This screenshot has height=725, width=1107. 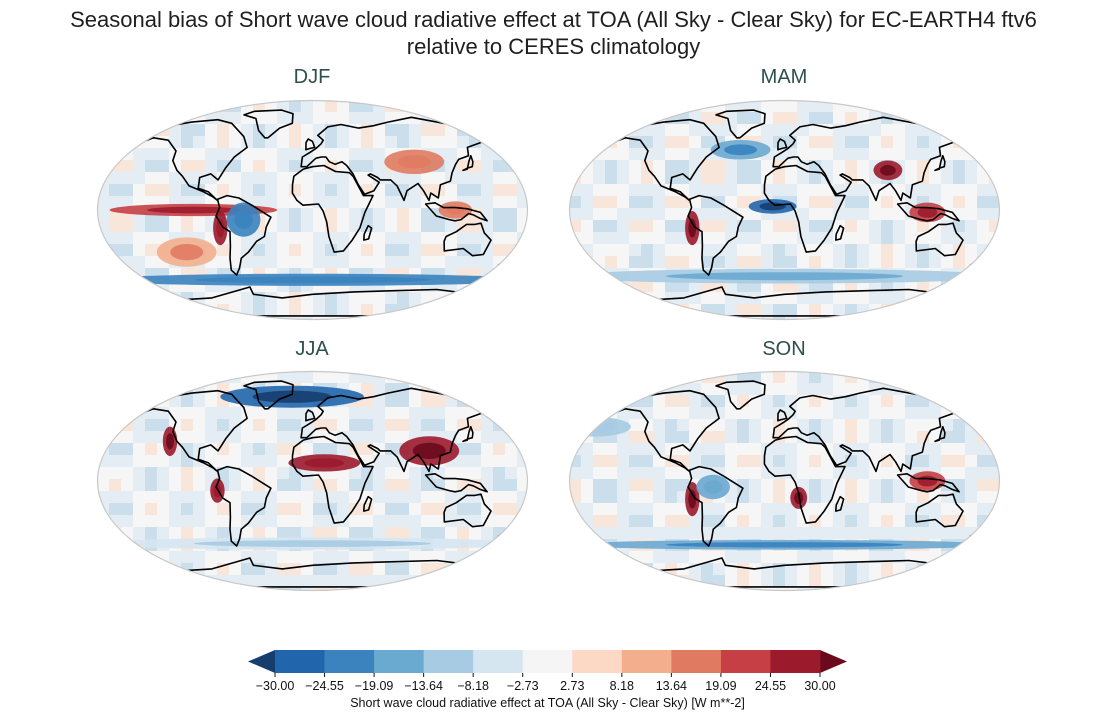 I want to click on coastline-africa, so click(x=804, y=479).